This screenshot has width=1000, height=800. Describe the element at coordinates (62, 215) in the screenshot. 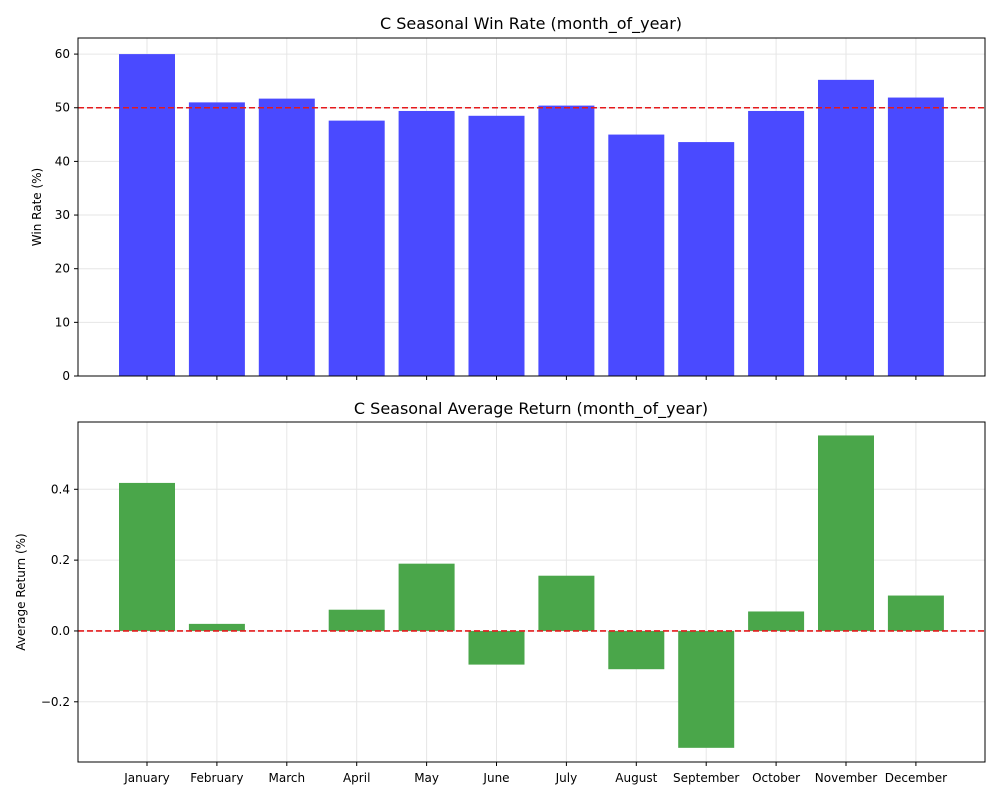

I see `y-tick-label: 30` at that location.